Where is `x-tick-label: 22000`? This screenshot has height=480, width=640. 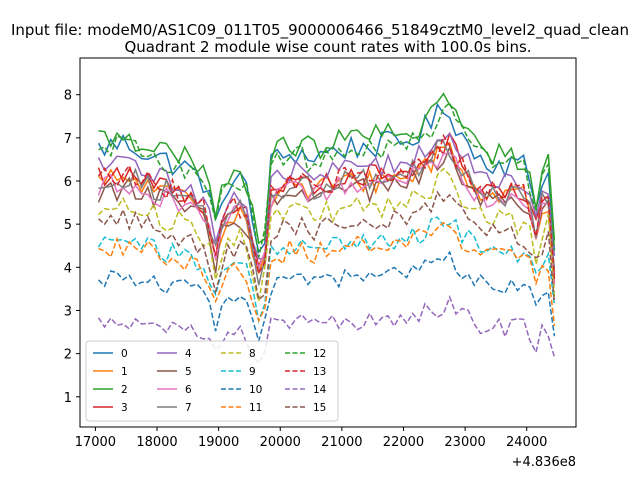
x-tick-label: 22000 is located at coordinates (403, 442).